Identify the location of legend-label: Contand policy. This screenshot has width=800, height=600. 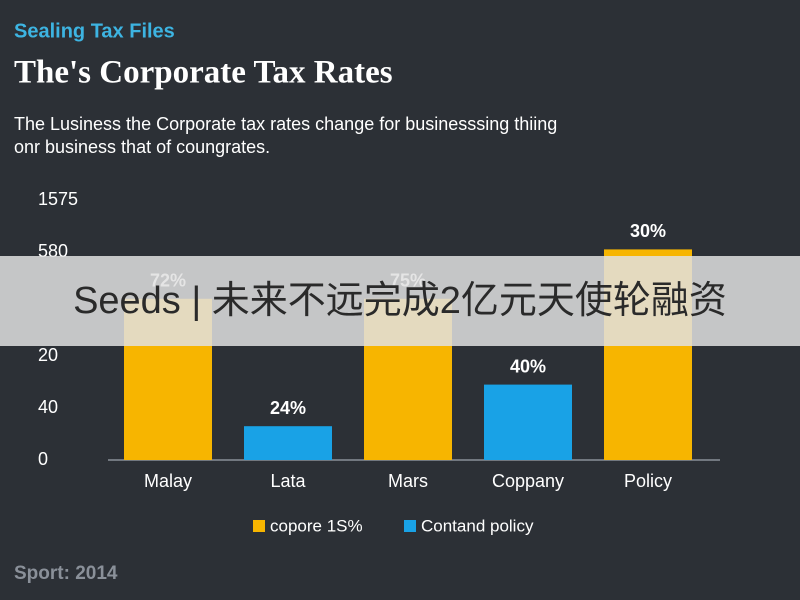
(477, 525).